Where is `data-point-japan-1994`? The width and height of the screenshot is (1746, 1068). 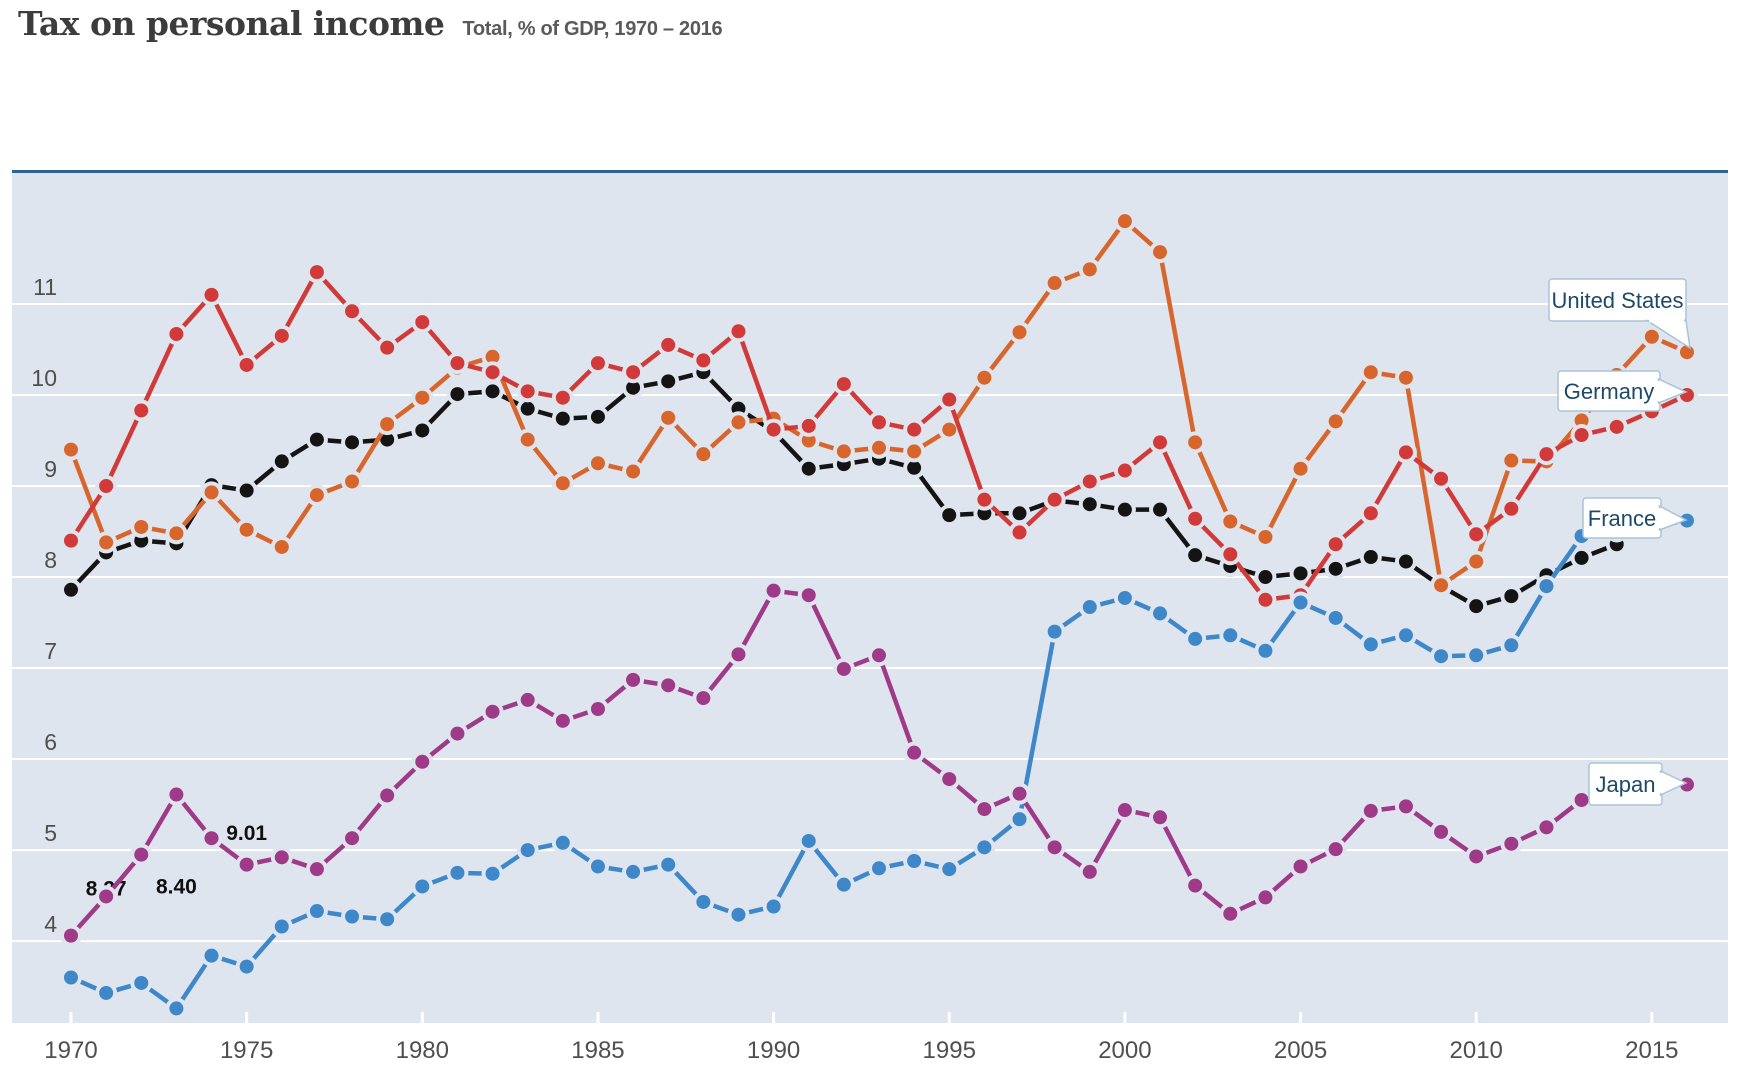 data-point-japan-1994 is located at coordinates (914, 752).